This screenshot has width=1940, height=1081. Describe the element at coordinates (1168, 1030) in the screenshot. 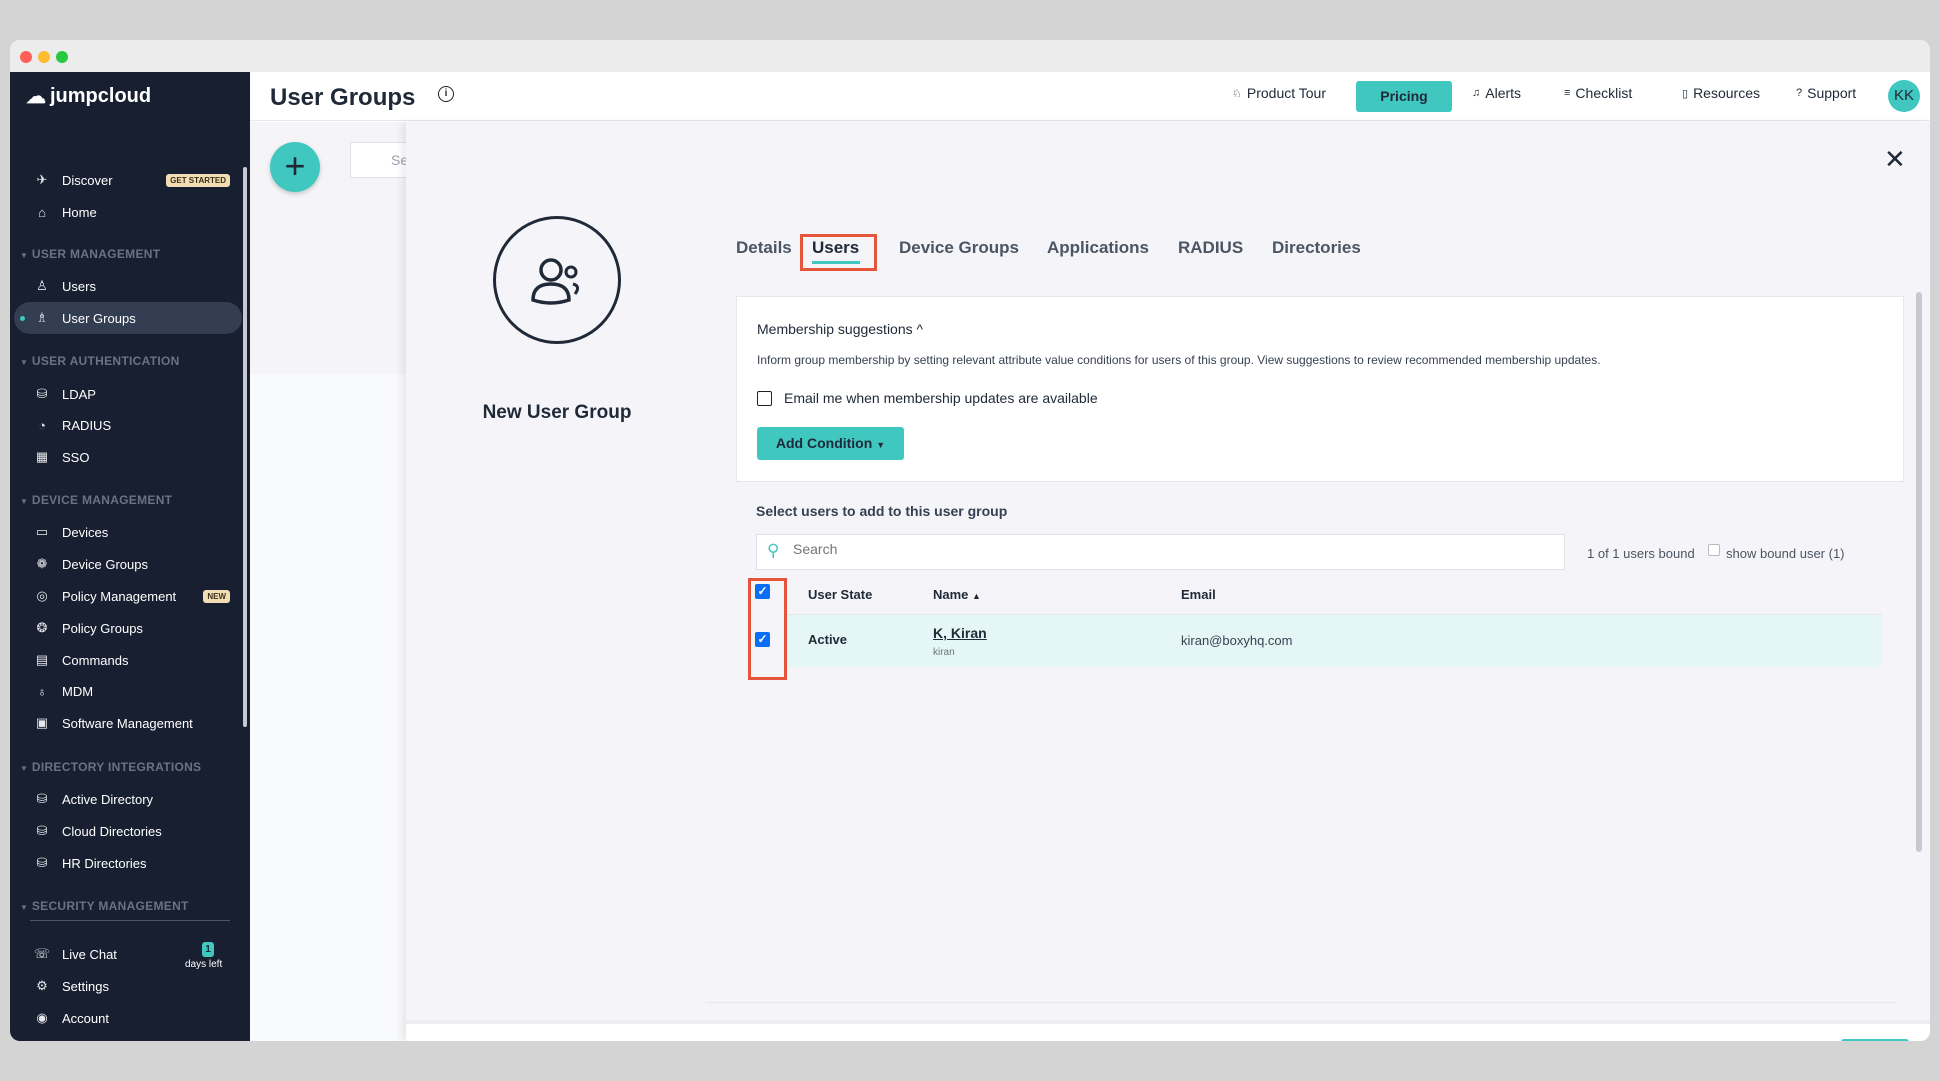

I see `panel-footer: cancel save` at that location.